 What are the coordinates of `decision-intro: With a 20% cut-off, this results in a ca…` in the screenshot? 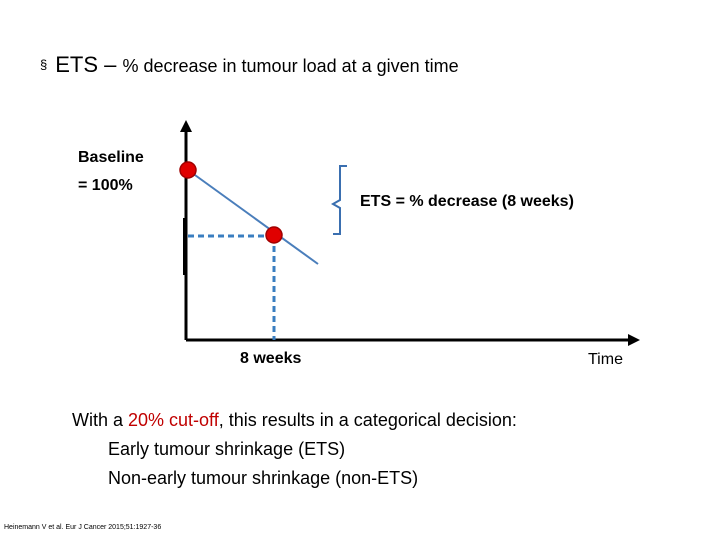 It's located at (294, 420).